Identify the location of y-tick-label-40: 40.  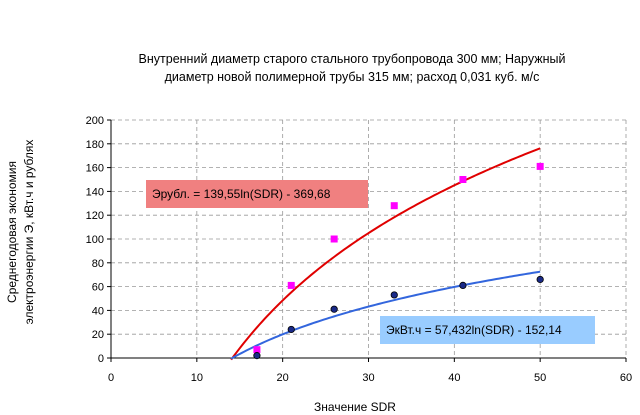
(98, 311).